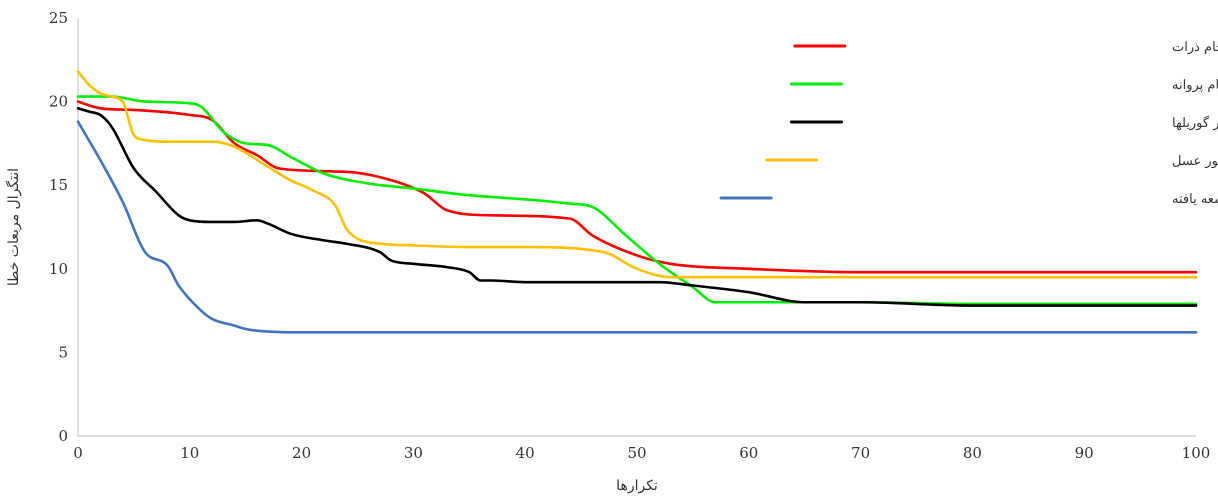  What do you see at coordinates (13, 227) in the screenshot?
I see `y-axis-title: انتگرال مربعات خطا` at bounding box center [13, 227].